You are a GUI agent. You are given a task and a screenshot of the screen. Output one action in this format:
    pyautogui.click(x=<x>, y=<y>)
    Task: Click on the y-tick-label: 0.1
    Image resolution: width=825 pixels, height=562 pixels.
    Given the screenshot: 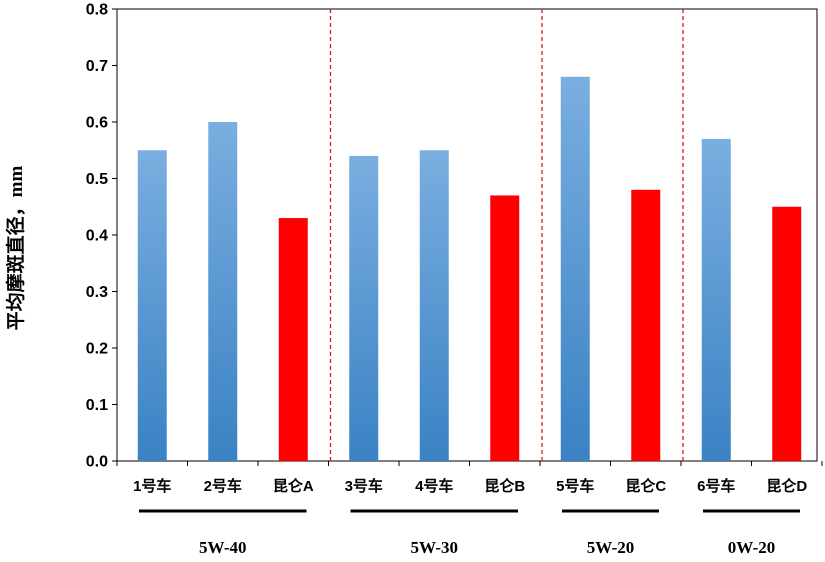 What is the action you would take?
    pyautogui.click(x=97, y=405)
    